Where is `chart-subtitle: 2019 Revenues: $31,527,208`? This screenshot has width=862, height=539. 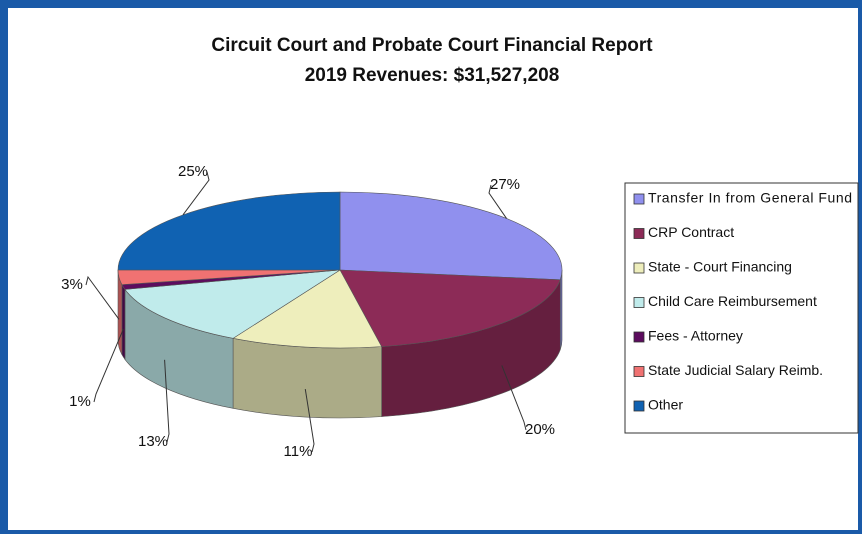 chart-subtitle: 2019 Revenues: $31,527,208 is located at coordinates (432, 75).